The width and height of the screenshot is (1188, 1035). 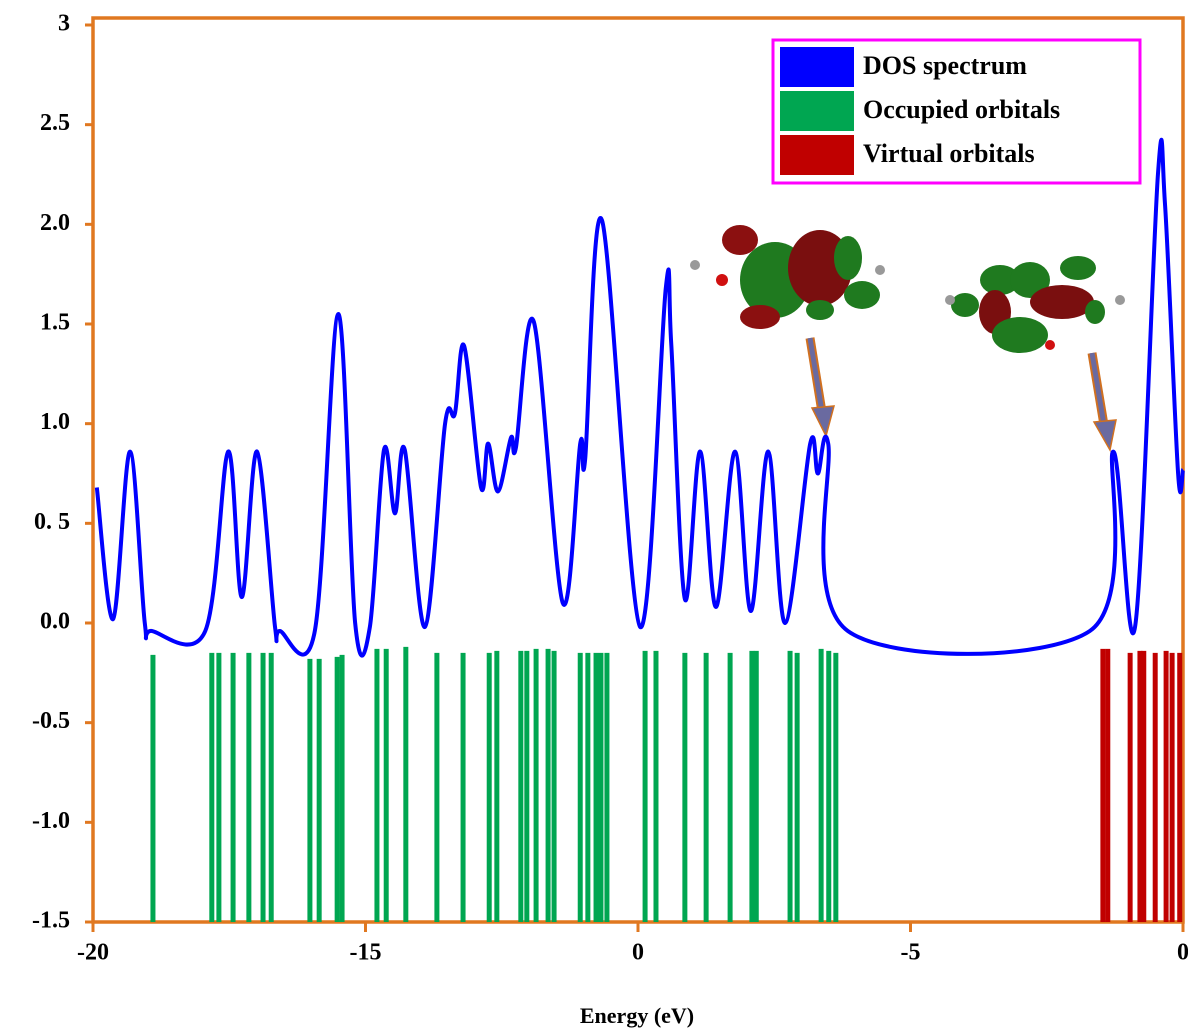 I want to click on y-tick-label: 2.0, so click(x=55, y=223).